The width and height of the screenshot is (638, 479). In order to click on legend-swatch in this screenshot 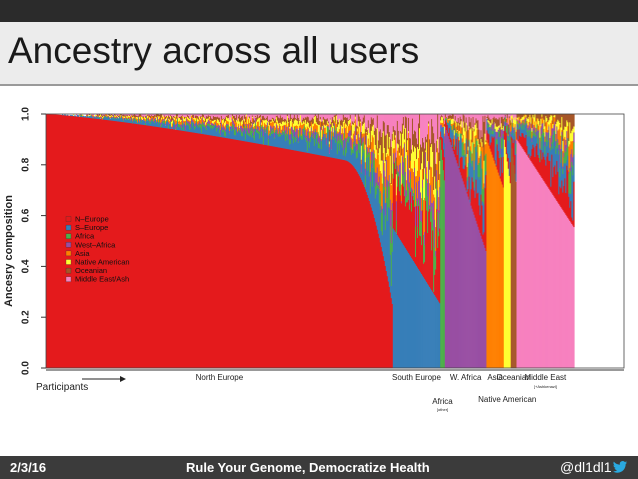, I will do `click(68, 227)`.